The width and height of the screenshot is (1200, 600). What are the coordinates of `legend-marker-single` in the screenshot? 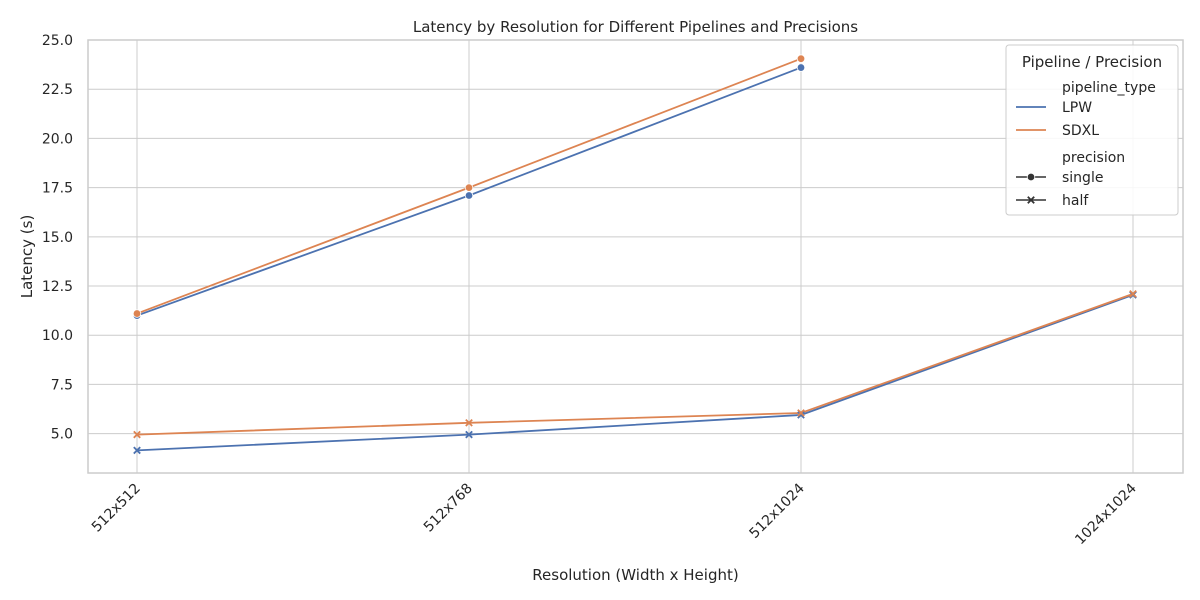 It's located at (1031, 177).